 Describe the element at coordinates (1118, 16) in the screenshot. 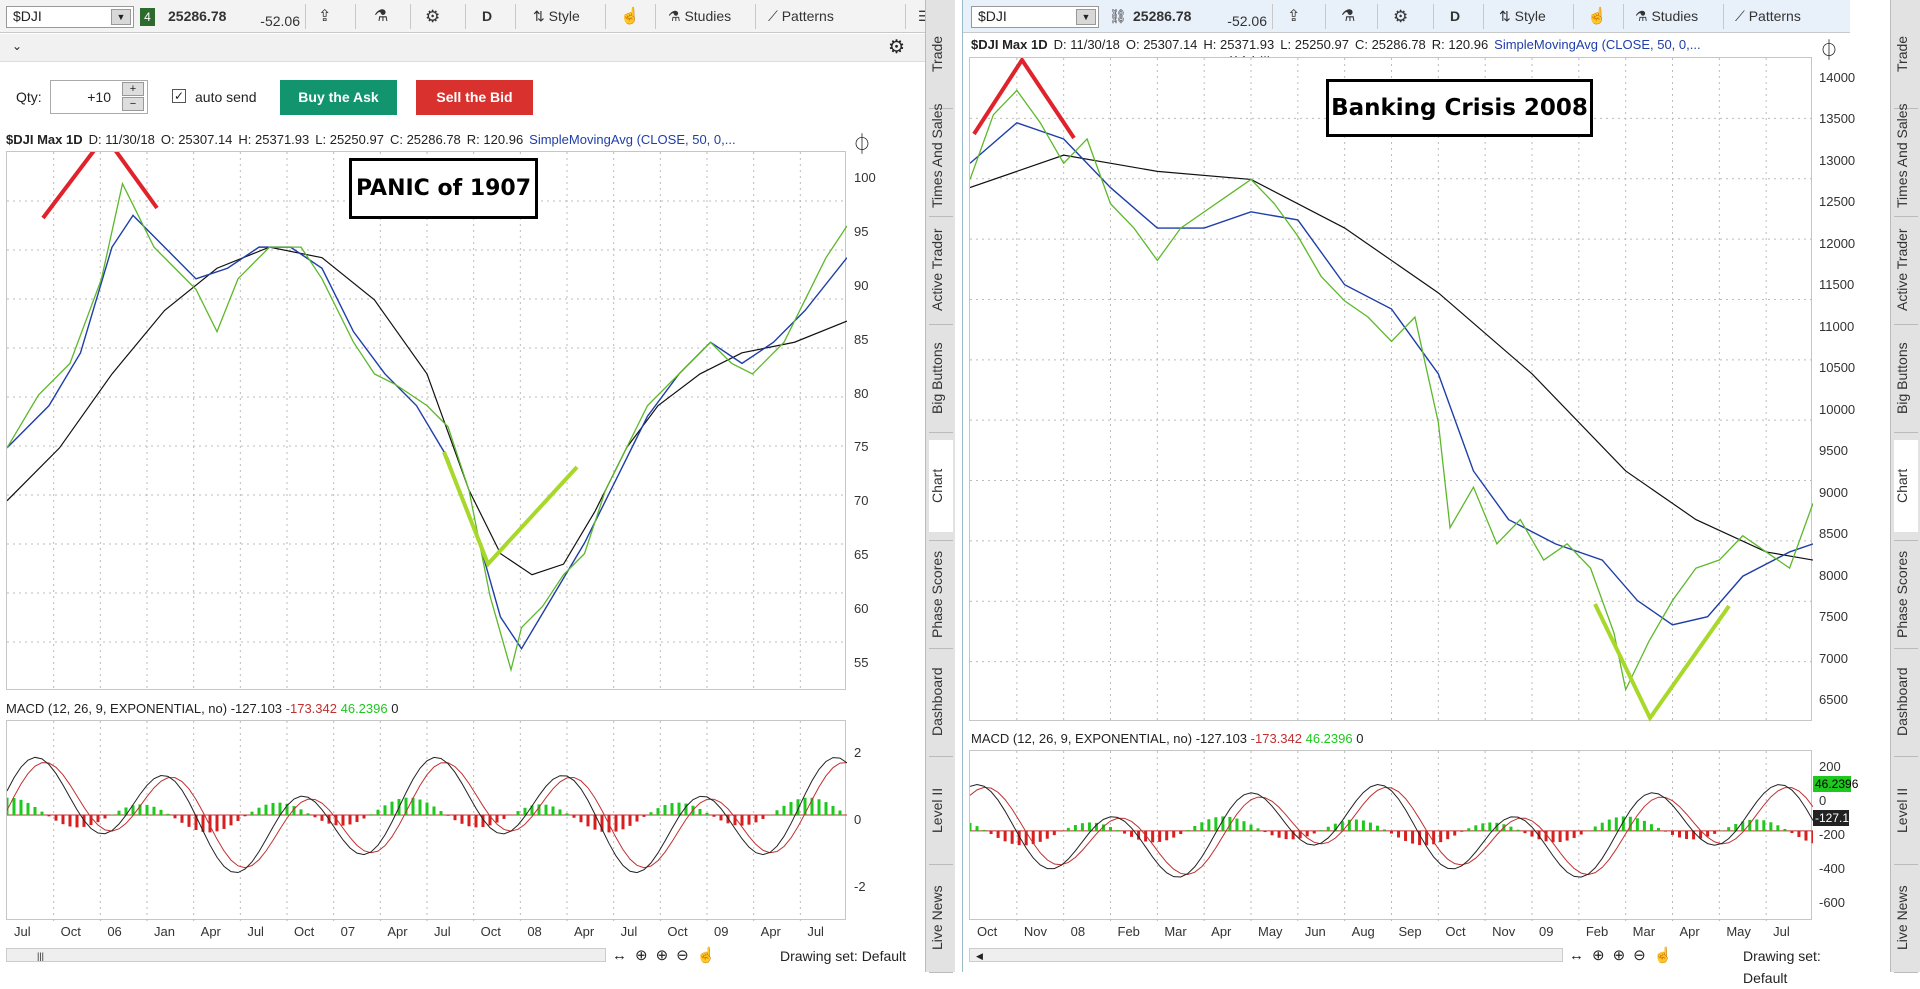

I see `link-icon: ⛓` at that location.